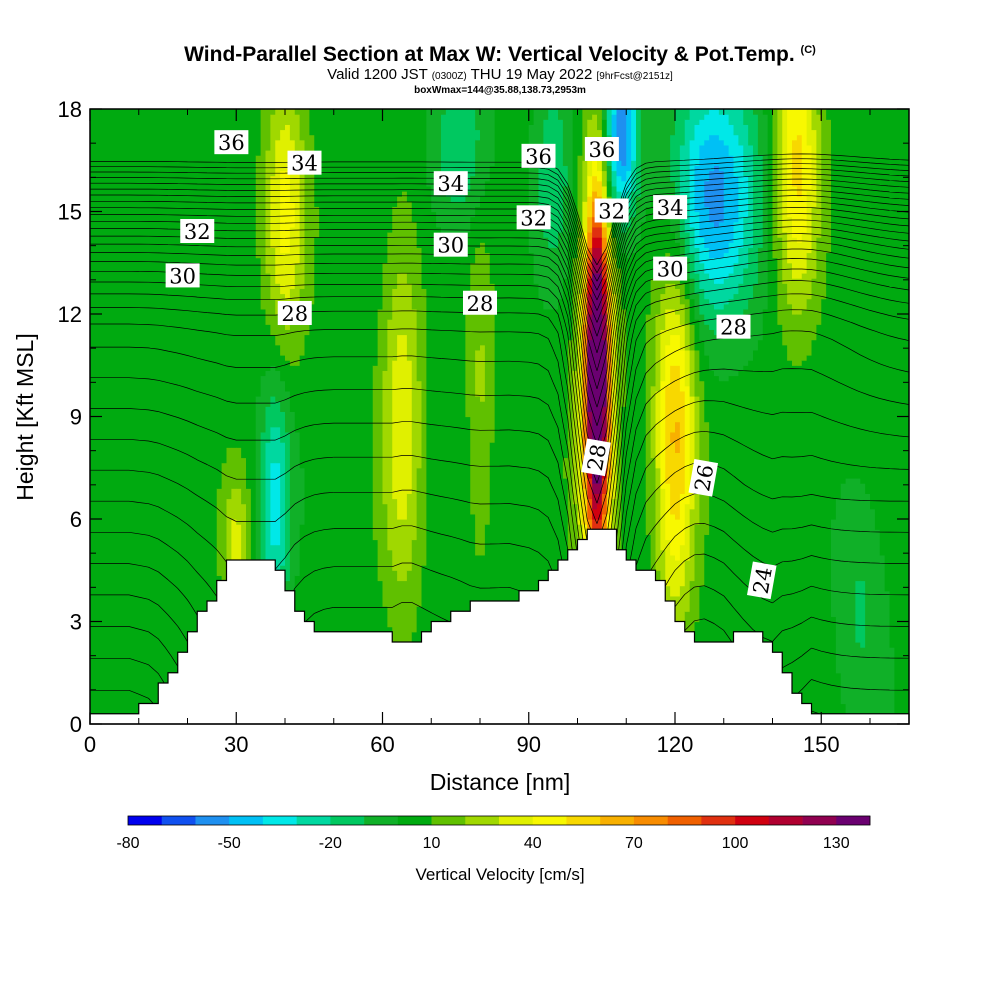  What do you see at coordinates (70, 212) in the screenshot?
I see `y-tick-label: 15` at bounding box center [70, 212].